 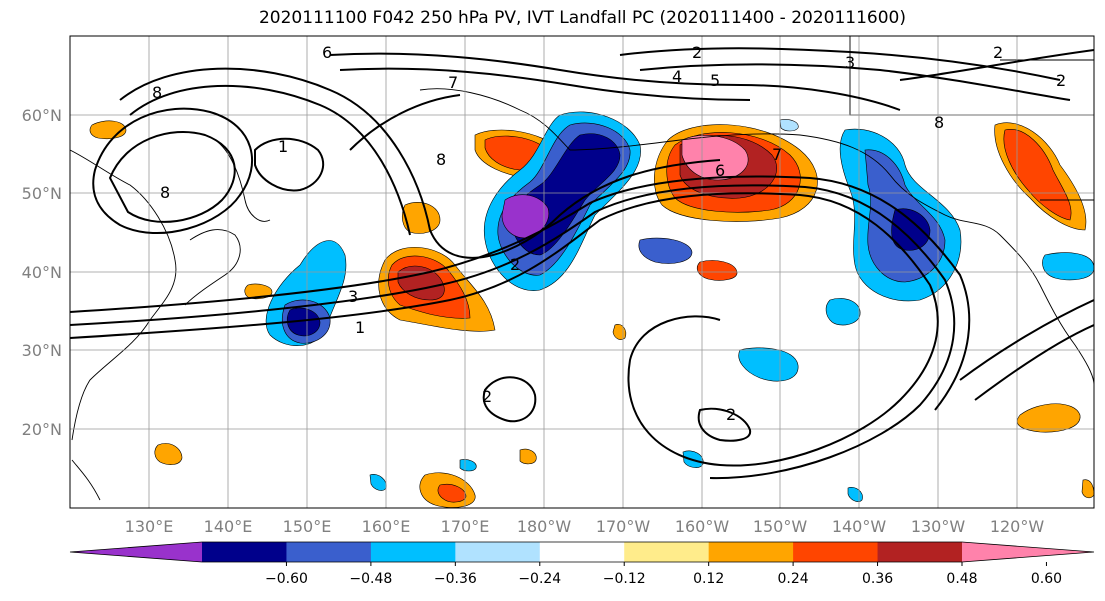 I want to click on lon-label: 150°W, so click(x=780, y=526).